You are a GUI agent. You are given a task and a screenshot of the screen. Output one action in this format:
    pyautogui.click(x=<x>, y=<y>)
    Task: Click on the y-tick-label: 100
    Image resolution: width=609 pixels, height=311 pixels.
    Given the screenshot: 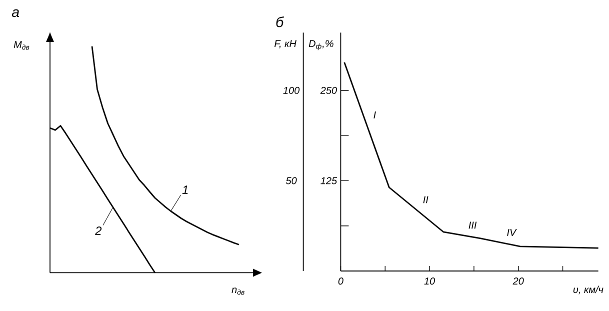 What is the action you would take?
    pyautogui.click(x=291, y=90)
    